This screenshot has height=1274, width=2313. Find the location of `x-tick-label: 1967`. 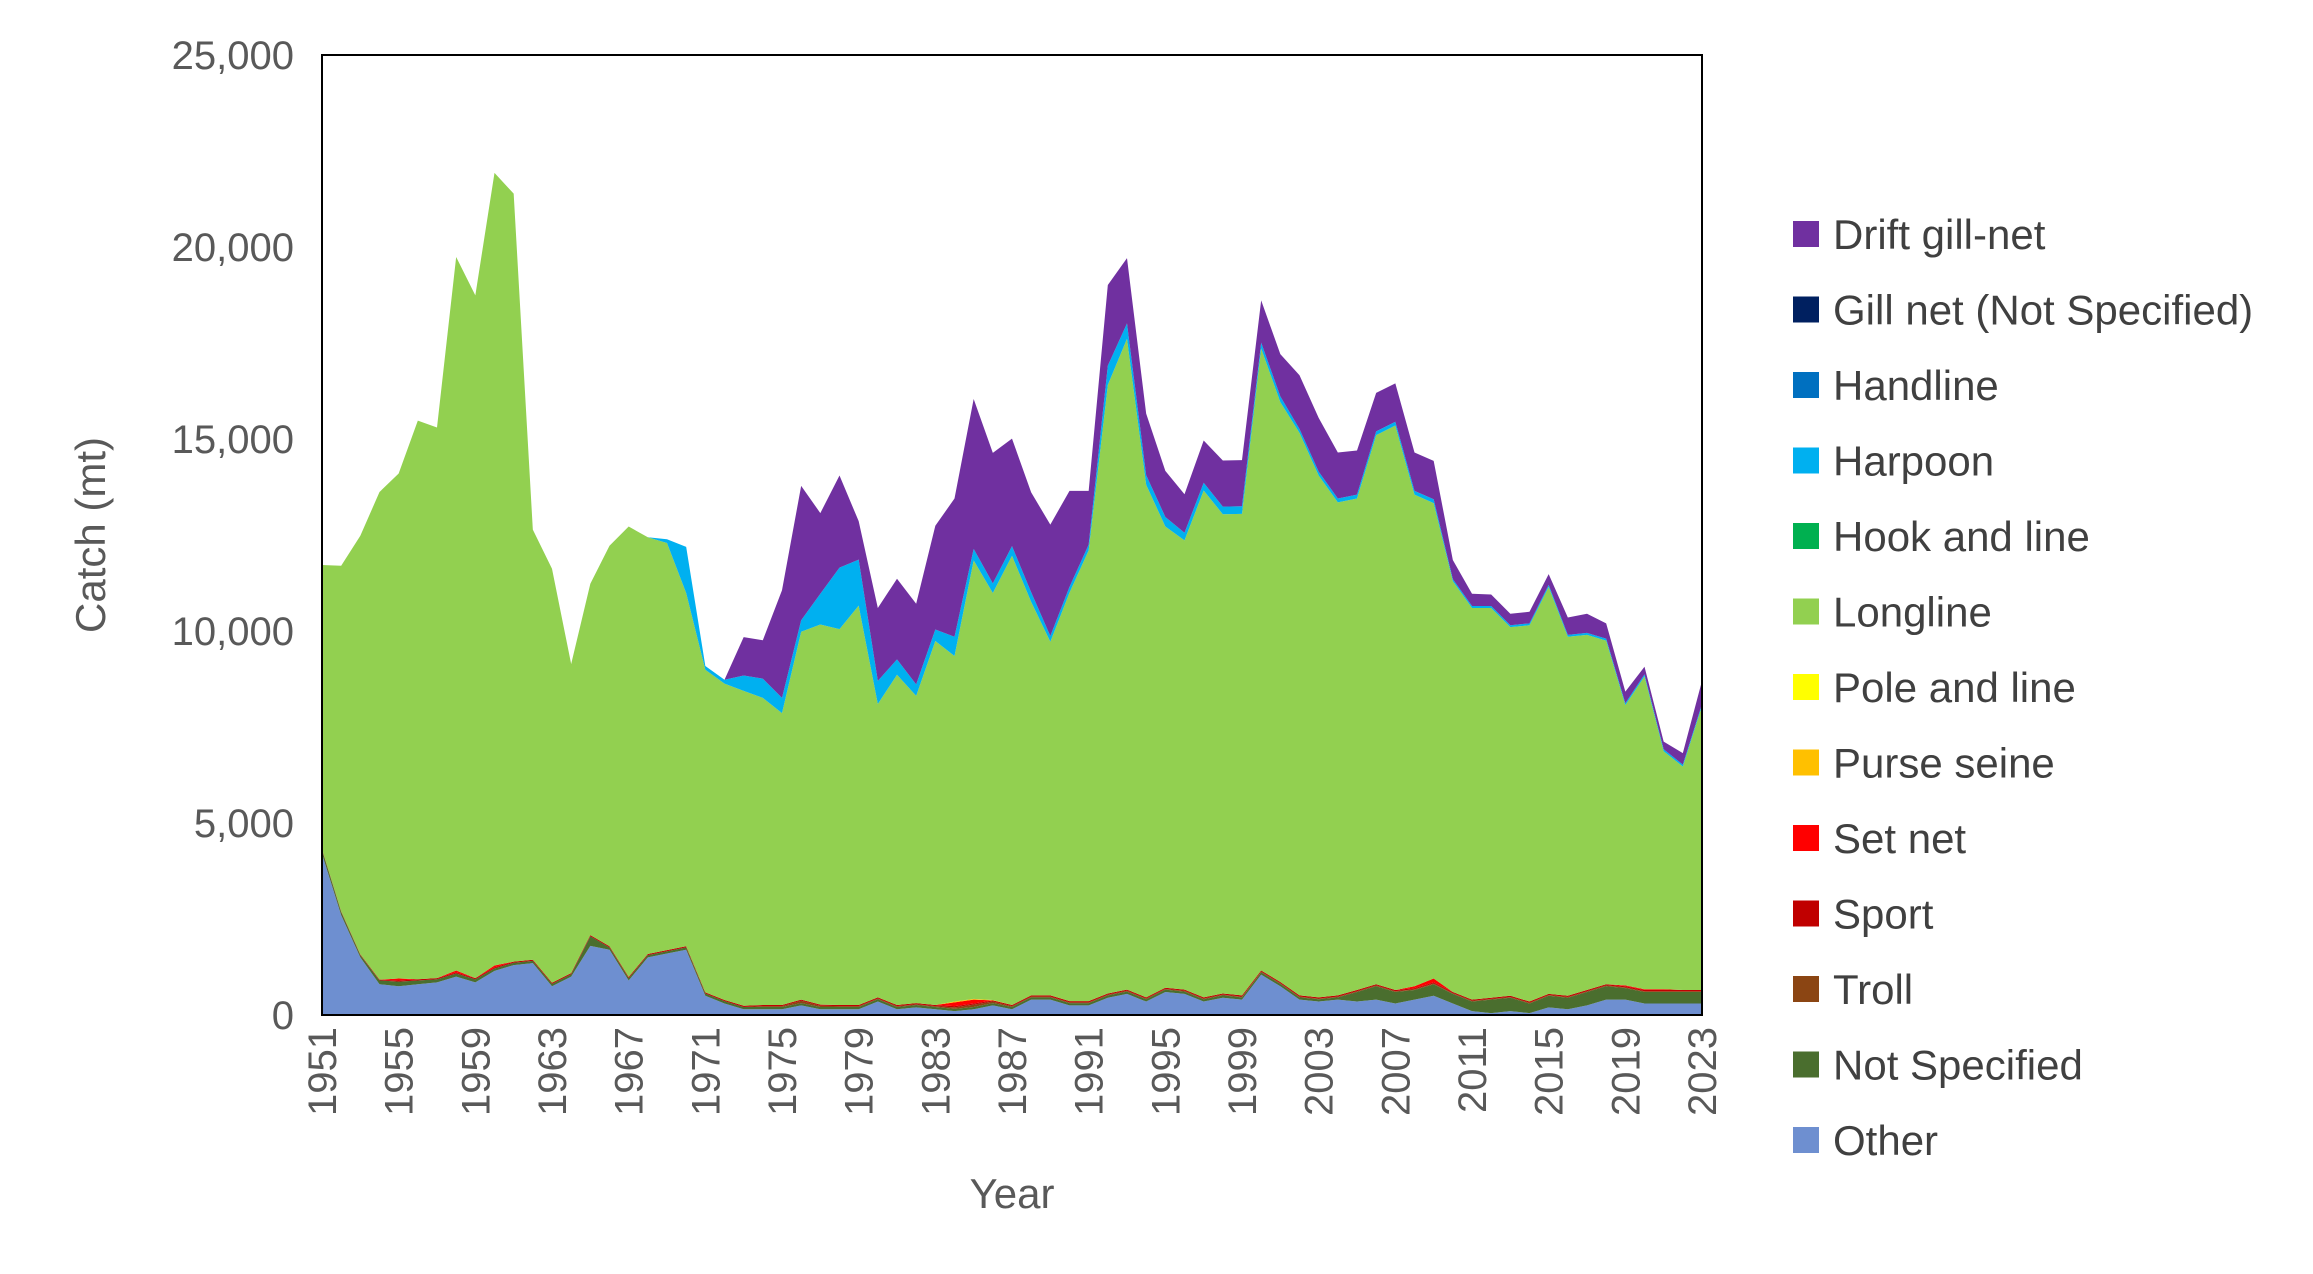

x-tick-label: 1967 is located at coordinates (630, 1071).